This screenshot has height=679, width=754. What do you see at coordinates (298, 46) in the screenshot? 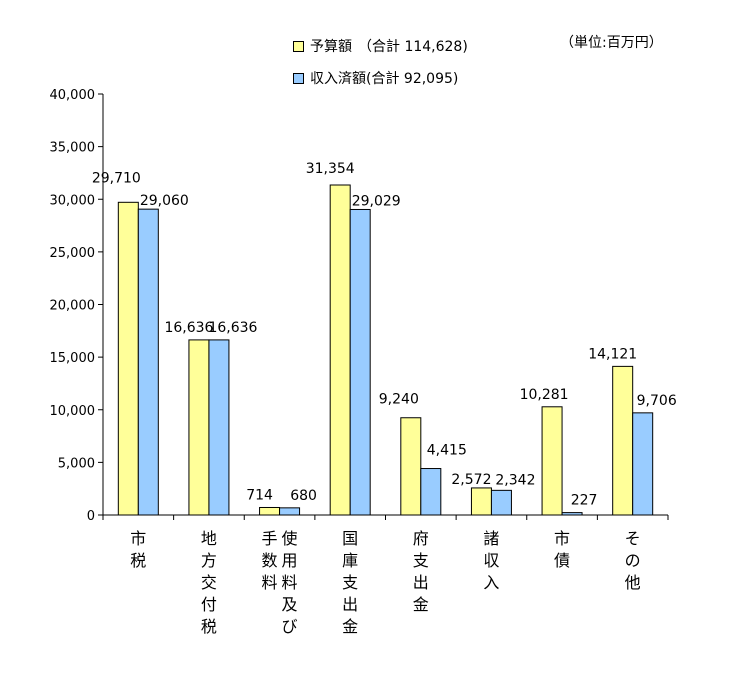
I see `legend-swatch-budget` at bounding box center [298, 46].